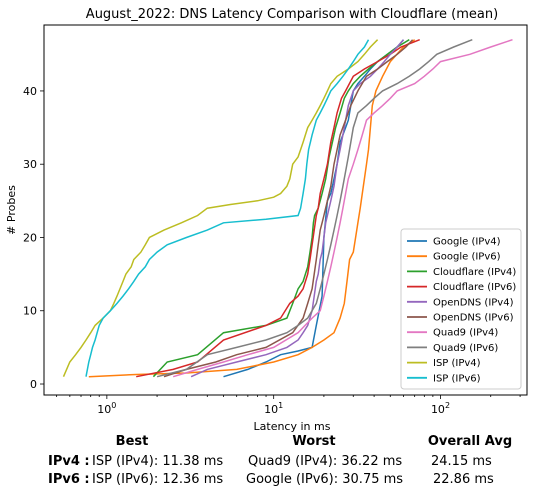  I want to click on x-axis: 10⁰ 10¹ 10², so click(288, 405).